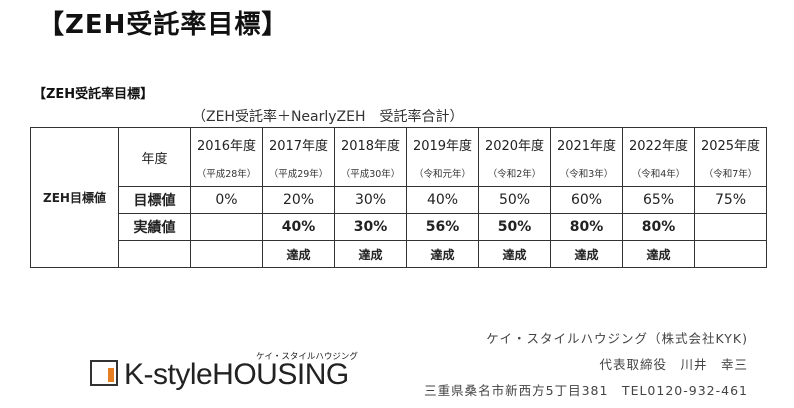 The image size is (794, 408). Describe the element at coordinates (370, 143) in the screenshot. I see `year-cell: 2018年度` at that location.